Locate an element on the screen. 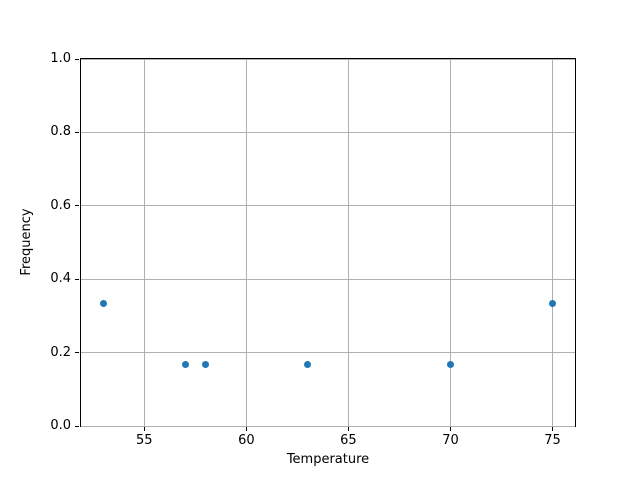 This screenshot has width=640, height=480. x-axis-label: Temperature is located at coordinates (328, 459).